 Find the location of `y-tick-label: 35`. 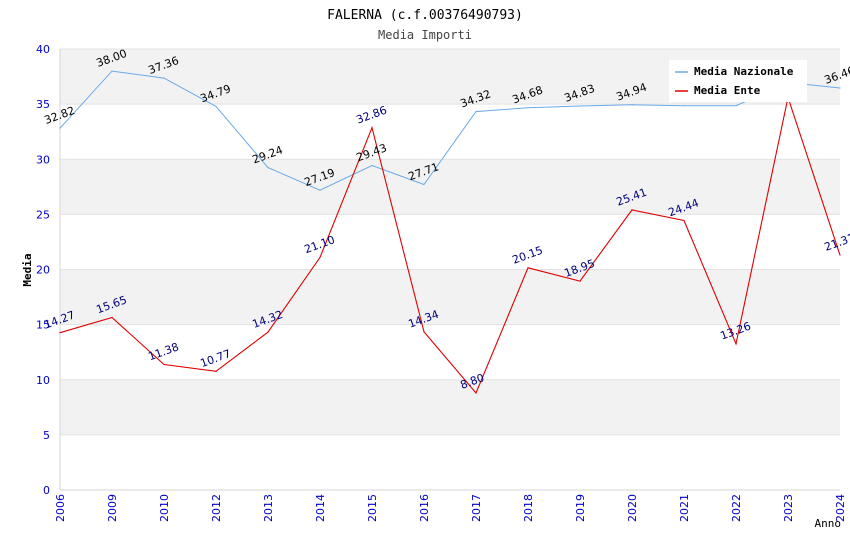

y-tick-label: 35 is located at coordinates (43, 104).